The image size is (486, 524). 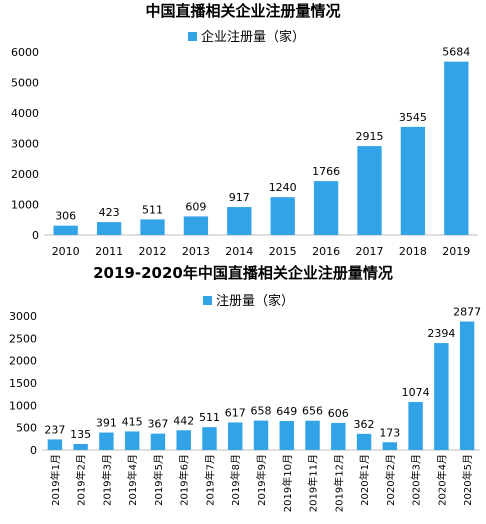 What do you see at coordinates (26, 428) in the screenshot?
I see `y-tick-label: 500` at bounding box center [26, 428].